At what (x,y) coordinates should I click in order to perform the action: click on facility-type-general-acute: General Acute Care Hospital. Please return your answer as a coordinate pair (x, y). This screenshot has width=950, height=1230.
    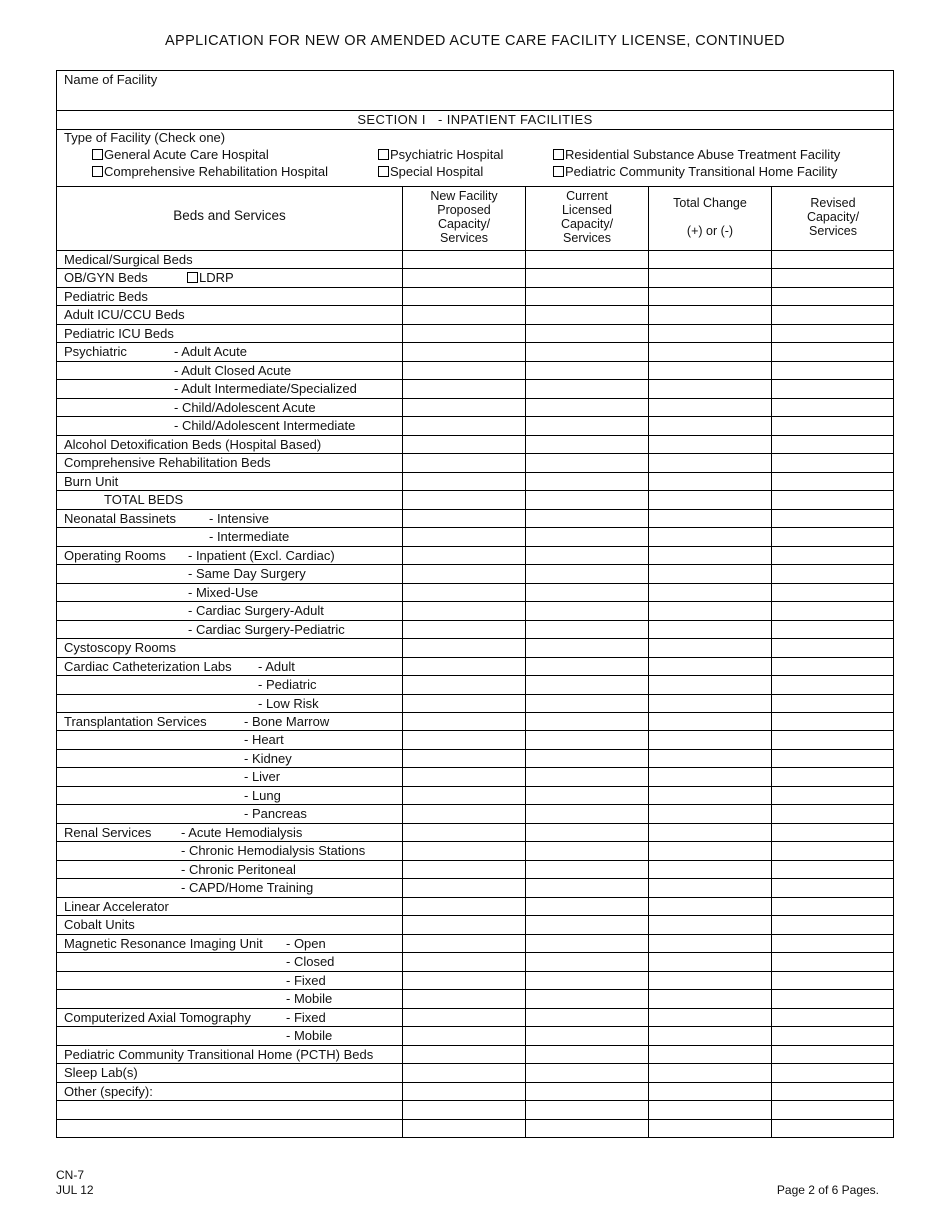
    Looking at the image, I should click on (180, 154).